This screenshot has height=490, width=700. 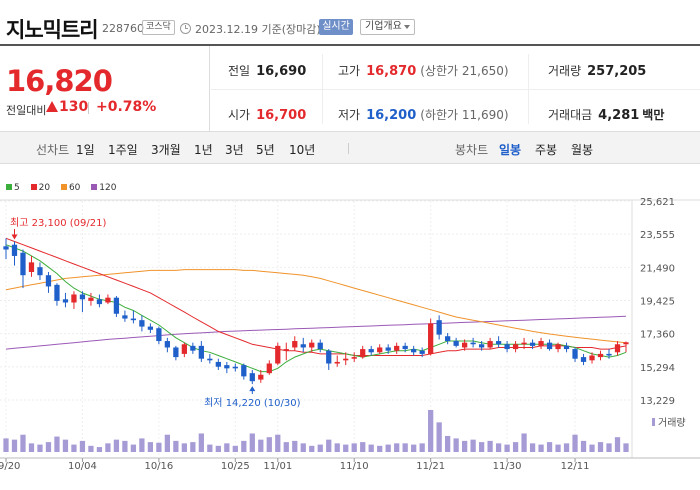 What do you see at coordinates (123, 150) in the screenshot?
I see `tab-1w: 1주일` at bounding box center [123, 150].